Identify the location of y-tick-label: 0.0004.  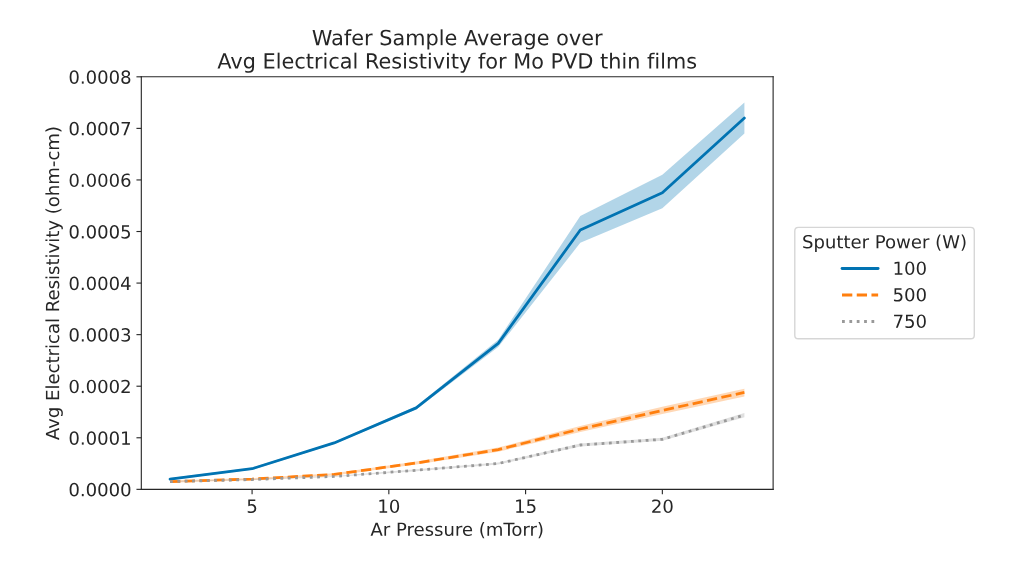
(100, 283).